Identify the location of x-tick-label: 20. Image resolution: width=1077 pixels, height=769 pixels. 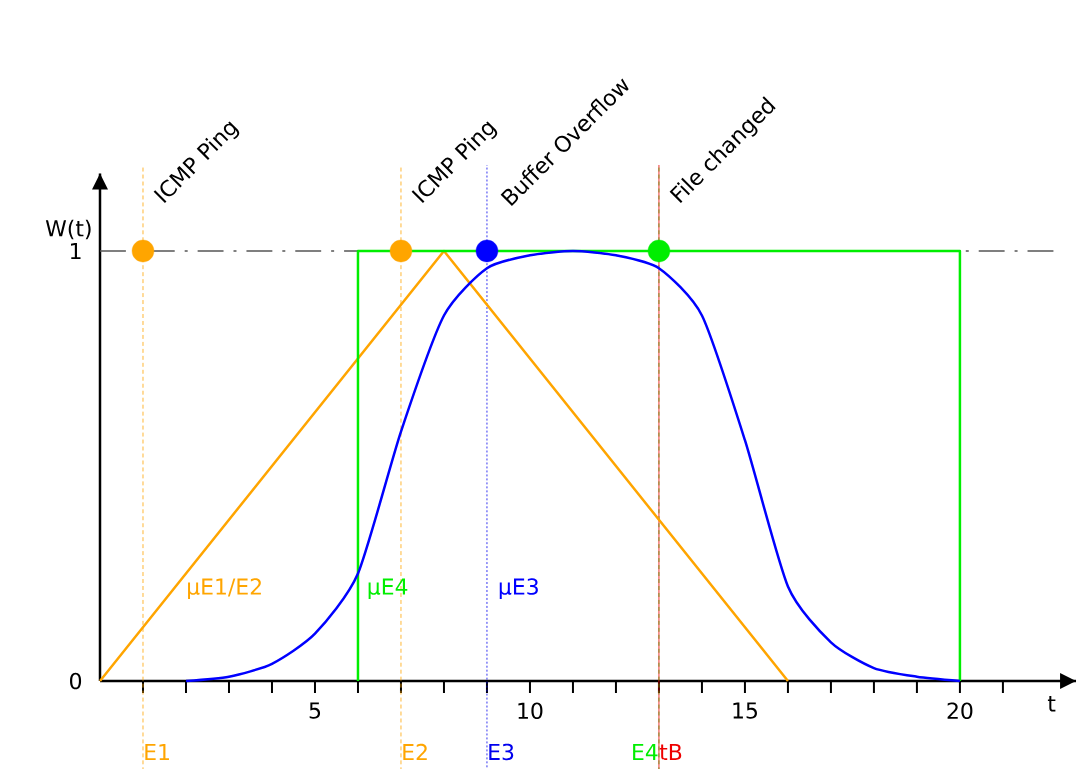
(960, 711).